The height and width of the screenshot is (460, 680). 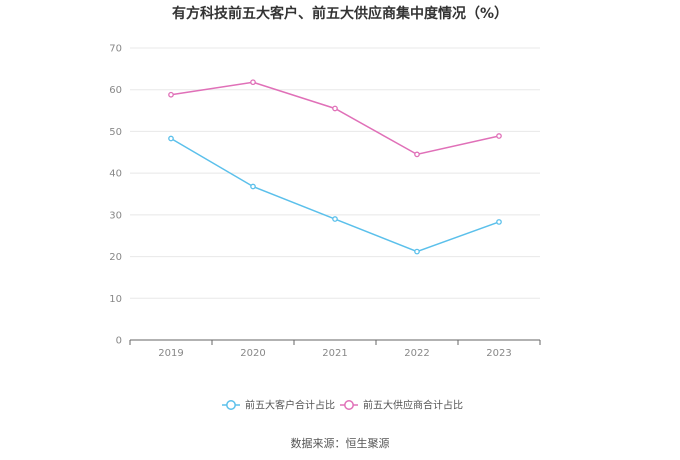 What do you see at coordinates (115, 299) in the screenshot?
I see `y-tick-label: 10` at bounding box center [115, 299].